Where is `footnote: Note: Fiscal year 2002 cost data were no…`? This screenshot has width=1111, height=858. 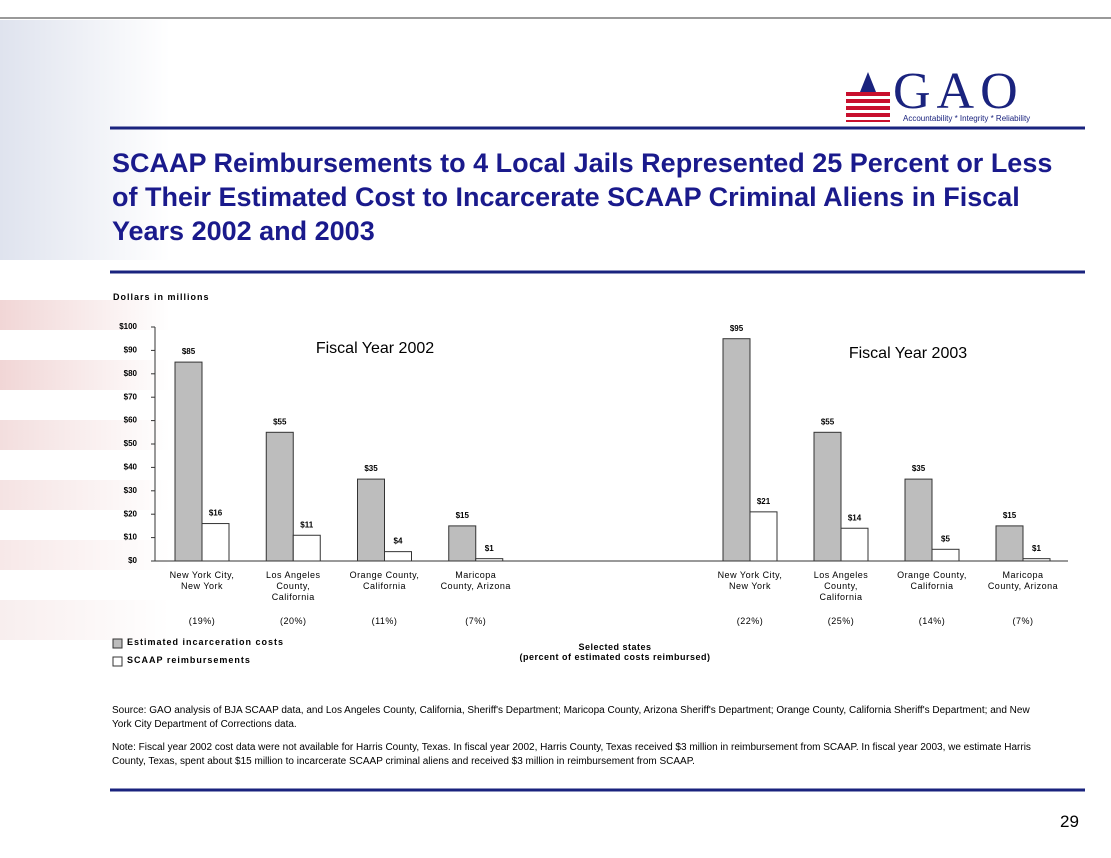
footnote: Note: Fiscal year 2002 cost data were no… is located at coordinates (571, 754).